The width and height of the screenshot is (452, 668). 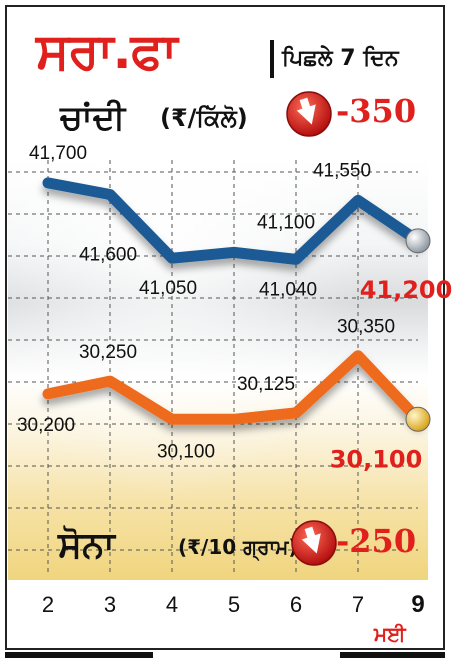 I want to click on silver-value-label: 41,600, so click(x=108, y=255).